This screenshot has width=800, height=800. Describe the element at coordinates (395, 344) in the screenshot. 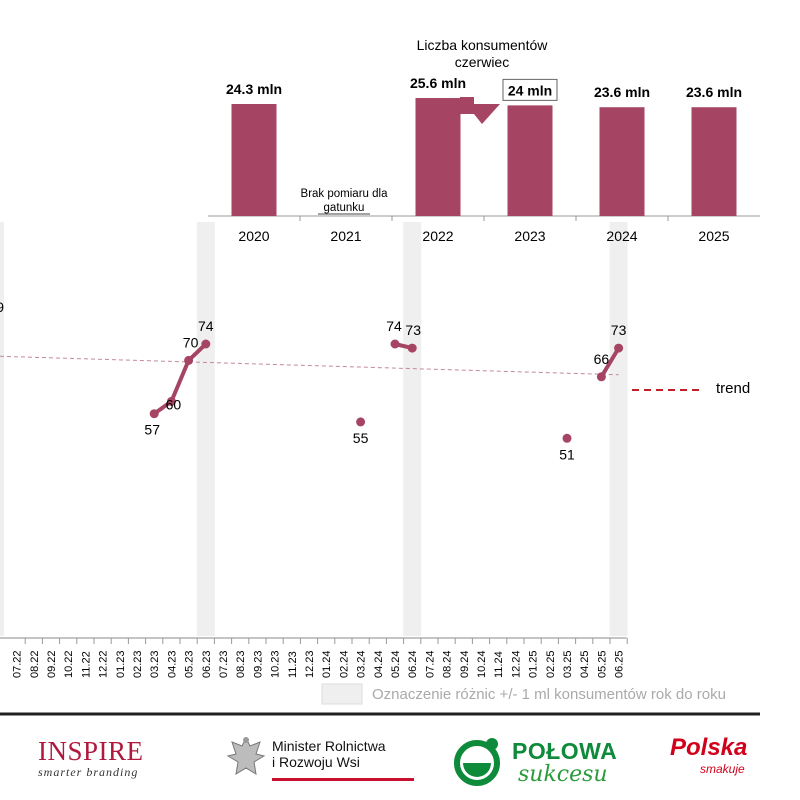

I see `point-05.24` at that location.